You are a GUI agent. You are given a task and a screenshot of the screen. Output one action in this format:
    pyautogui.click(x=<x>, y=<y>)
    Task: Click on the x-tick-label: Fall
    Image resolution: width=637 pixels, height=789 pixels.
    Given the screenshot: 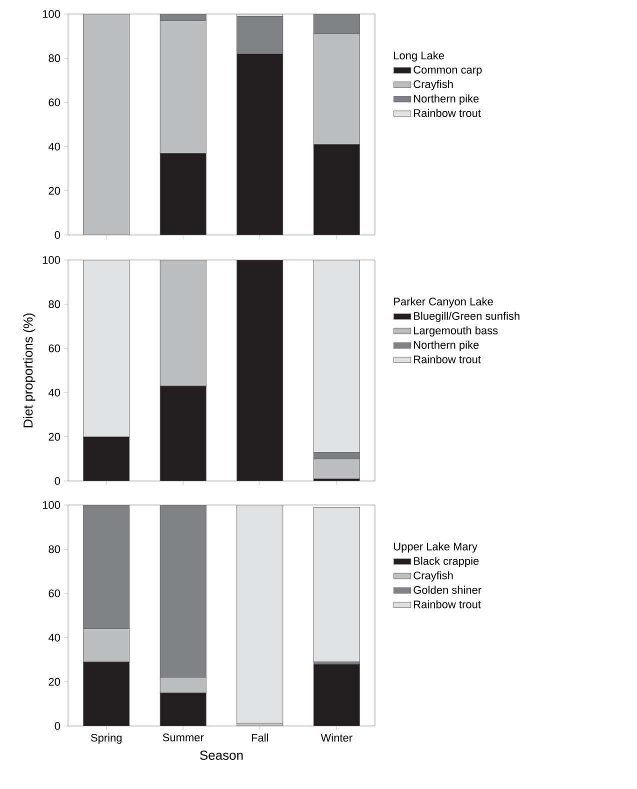 What is the action you would take?
    pyautogui.click(x=260, y=738)
    